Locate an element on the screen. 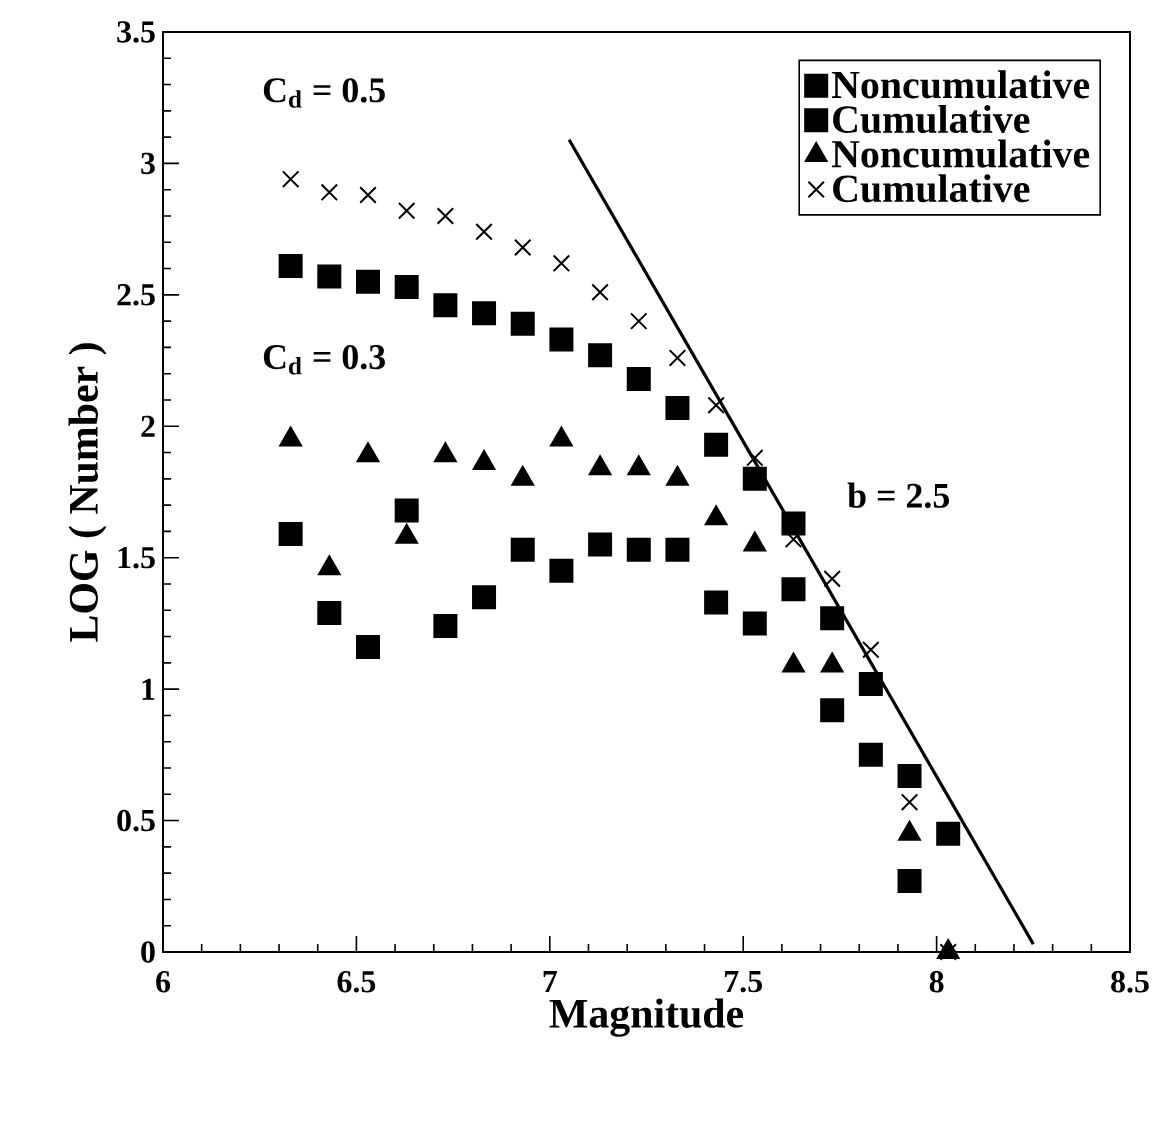 The height and width of the screenshot is (1123, 1159). x-tick-label: 8 is located at coordinates (936, 982).